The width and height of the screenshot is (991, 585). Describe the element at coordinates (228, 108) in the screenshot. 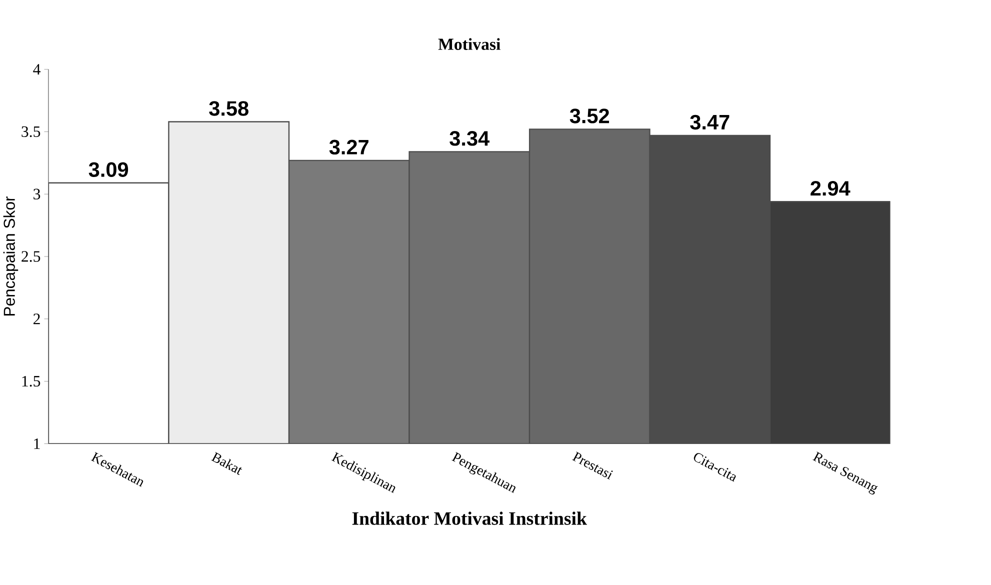

I see `data-label: 3.58` at that location.